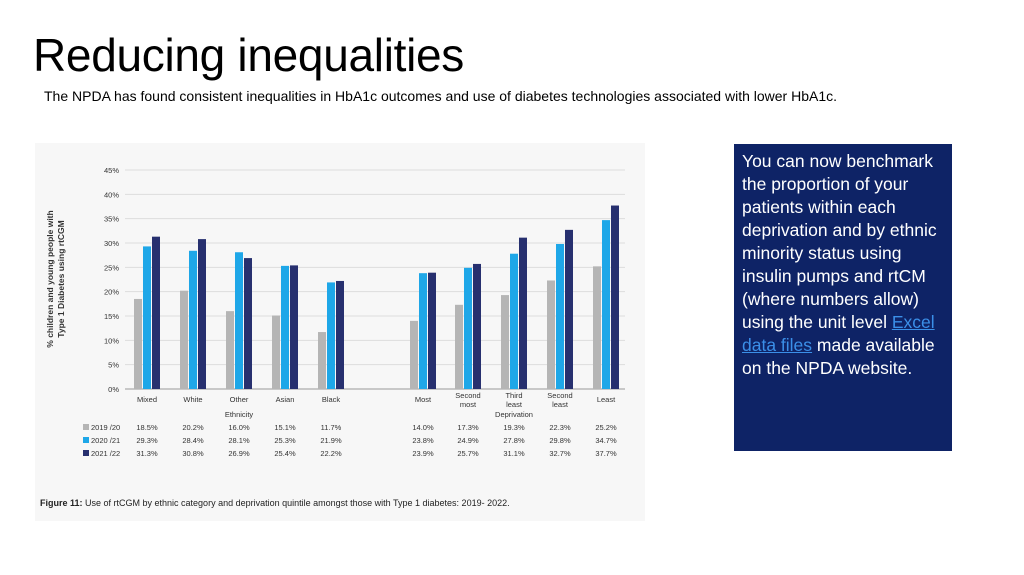 Image resolution: width=1024 pixels, height=575 pixels. I want to click on y-axis-label-line1: % children and young people with, so click(50, 278).